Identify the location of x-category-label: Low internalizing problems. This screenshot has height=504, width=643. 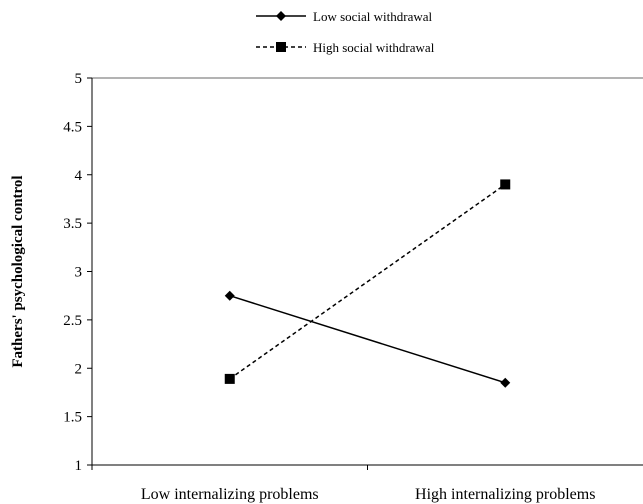
(230, 494).